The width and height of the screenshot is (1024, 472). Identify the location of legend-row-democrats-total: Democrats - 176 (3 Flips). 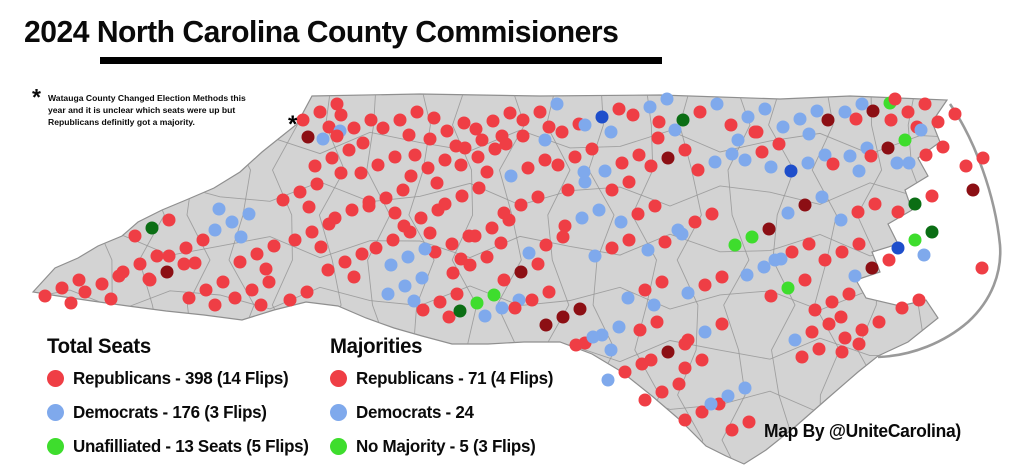
(181, 412).